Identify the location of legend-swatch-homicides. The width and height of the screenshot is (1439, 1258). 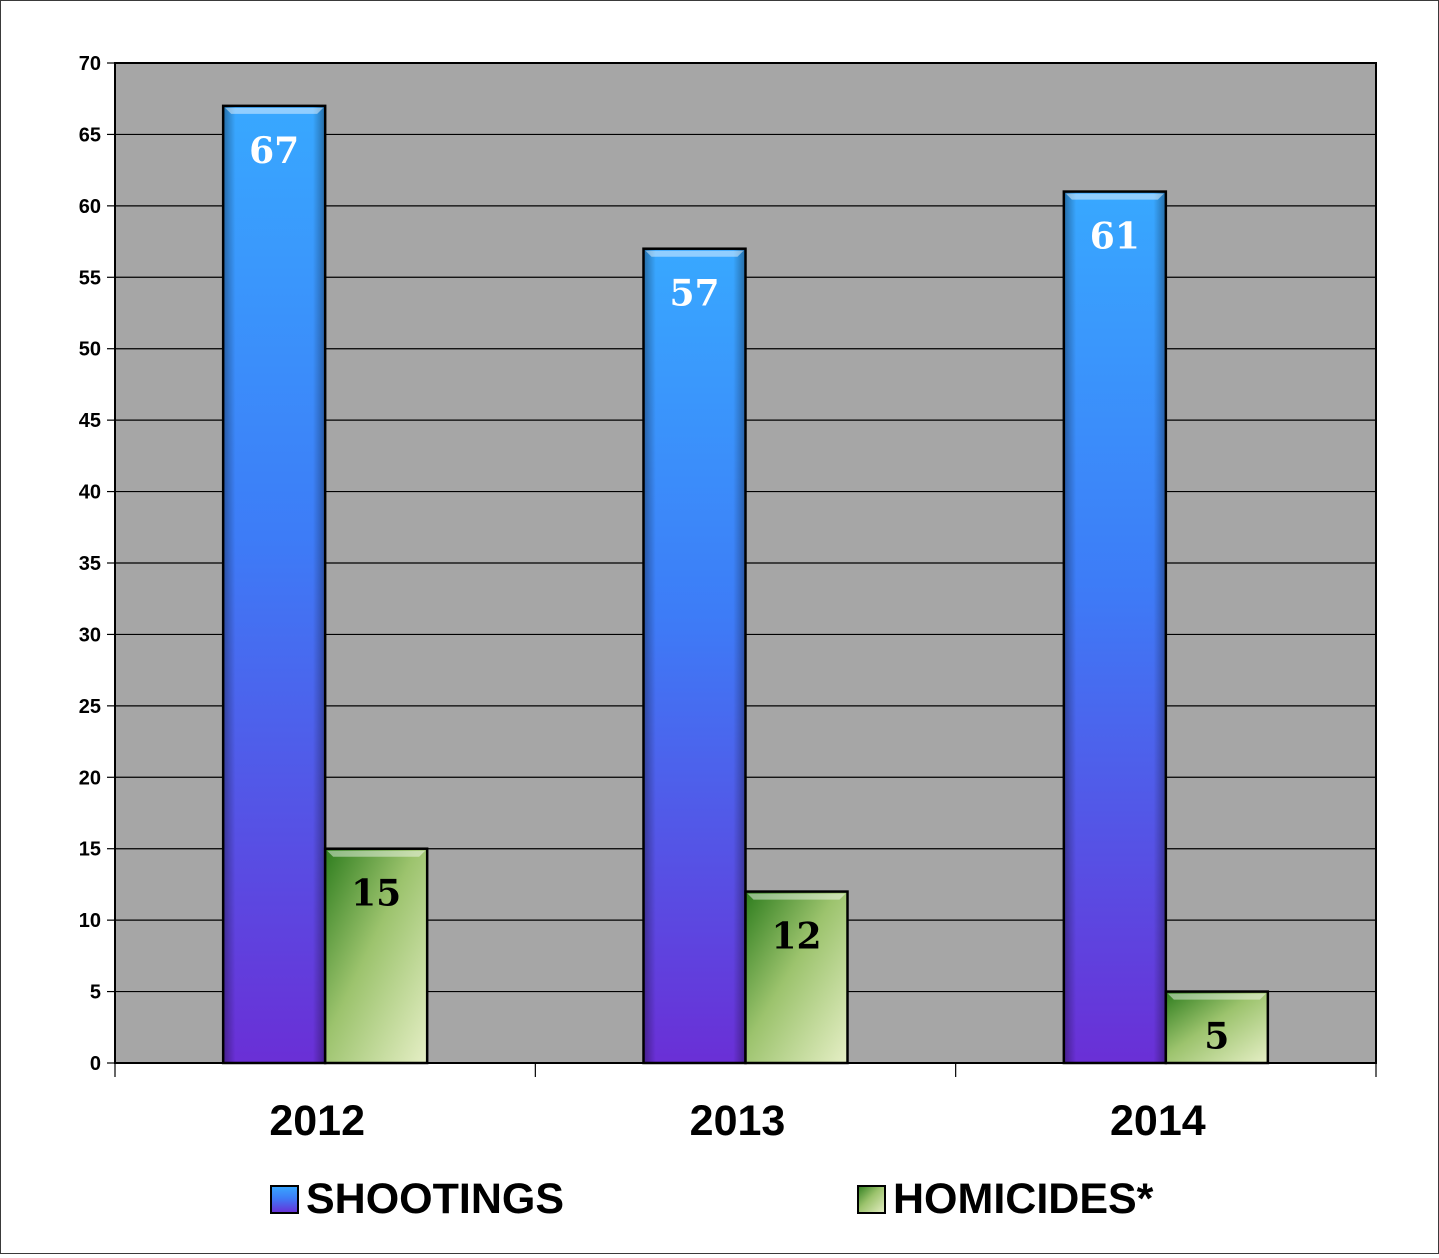
(871, 1199).